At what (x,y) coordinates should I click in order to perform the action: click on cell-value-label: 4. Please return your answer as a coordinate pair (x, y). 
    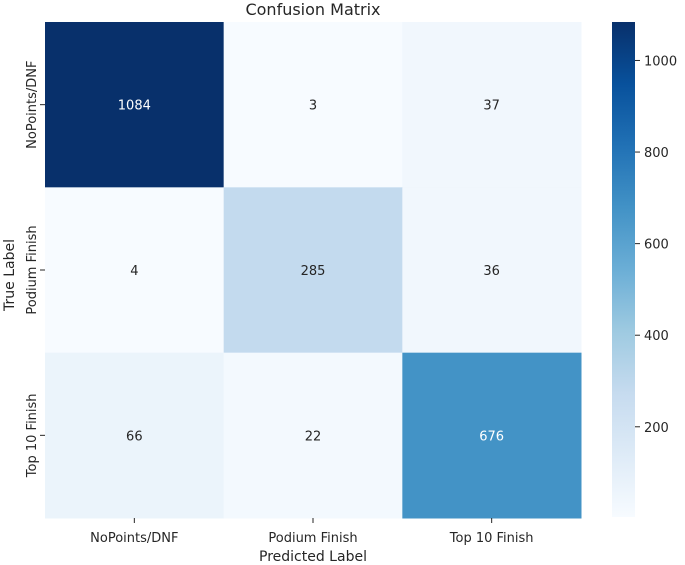
    Looking at the image, I should click on (134, 271).